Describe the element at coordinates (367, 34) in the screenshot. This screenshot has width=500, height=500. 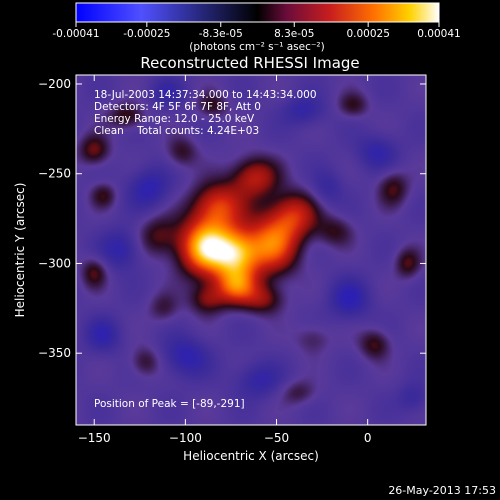
I see `colorbar-tick-label: 0.00025` at that location.